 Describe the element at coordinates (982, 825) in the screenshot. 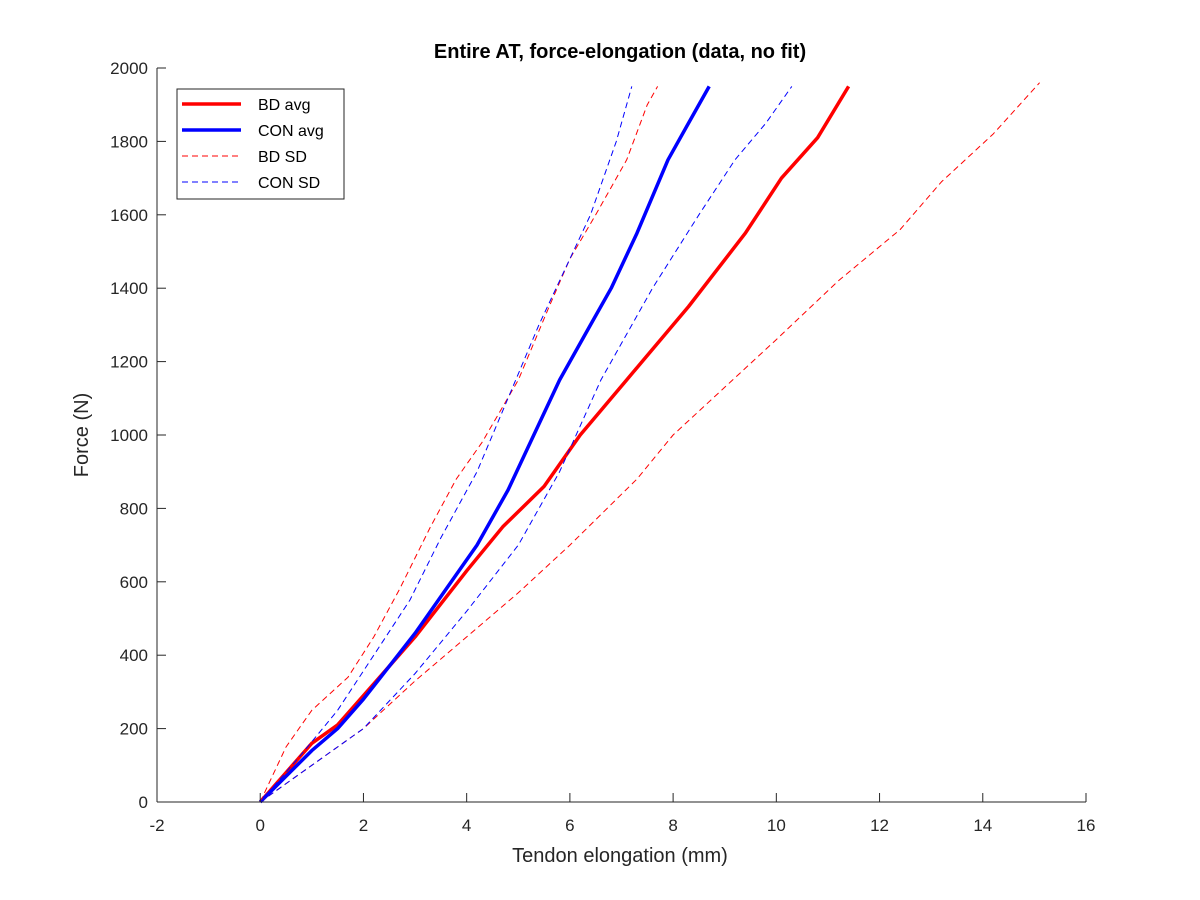

I see `x-tick-label: 14` at that location.